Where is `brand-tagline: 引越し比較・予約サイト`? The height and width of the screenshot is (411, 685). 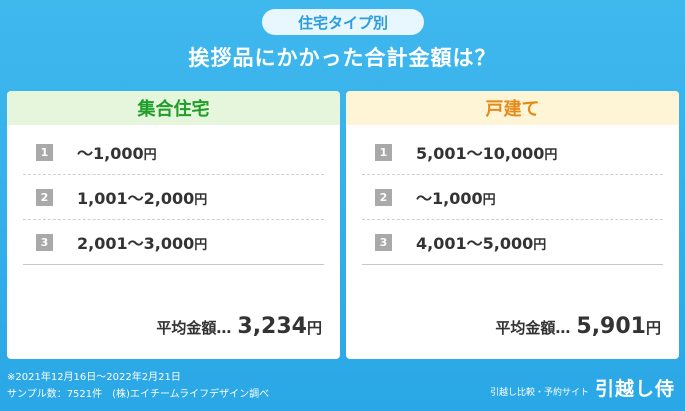
brand-tagline: 引越し比較・予約サイト is located at coordinates (539, 393).